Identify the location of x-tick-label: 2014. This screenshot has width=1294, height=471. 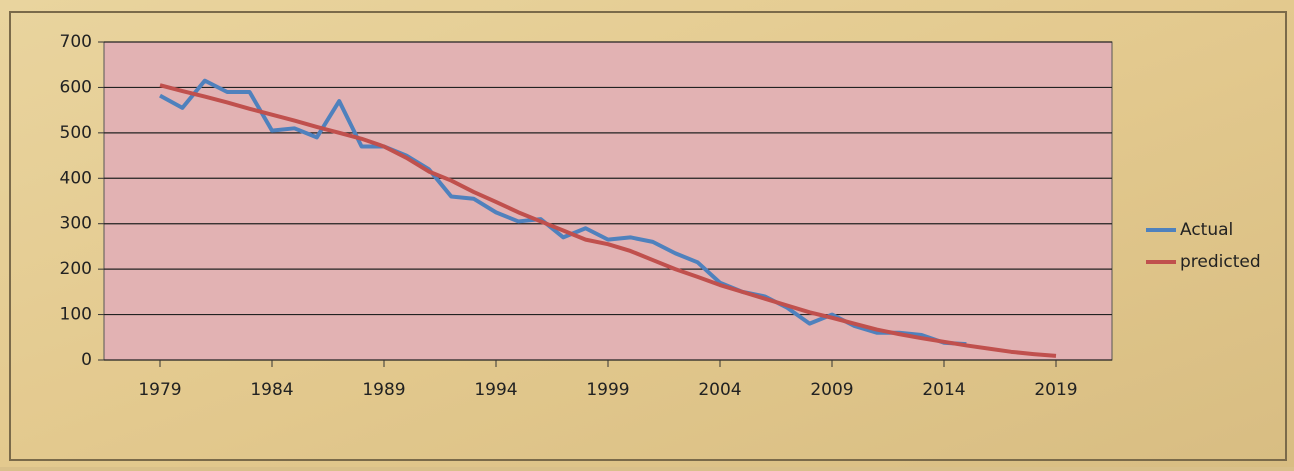
(943, 390).